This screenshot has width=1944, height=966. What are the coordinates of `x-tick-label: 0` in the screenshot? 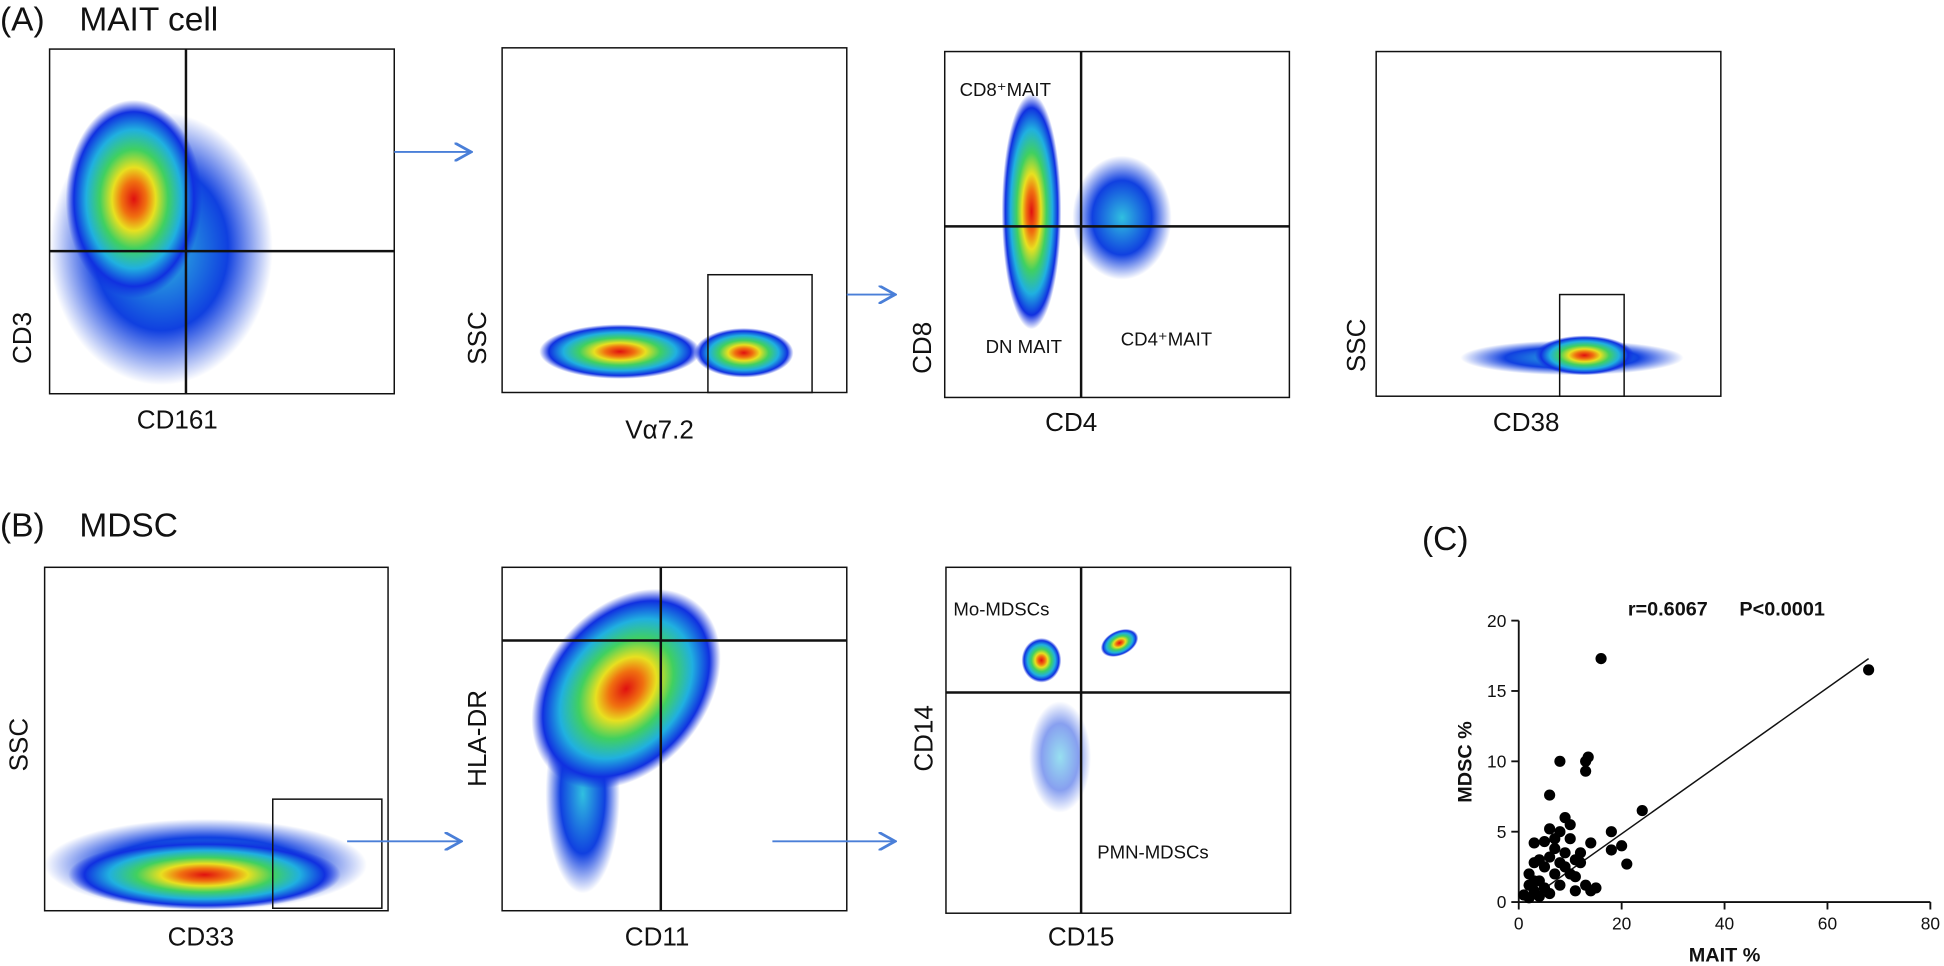 It's located at (1519, 923).